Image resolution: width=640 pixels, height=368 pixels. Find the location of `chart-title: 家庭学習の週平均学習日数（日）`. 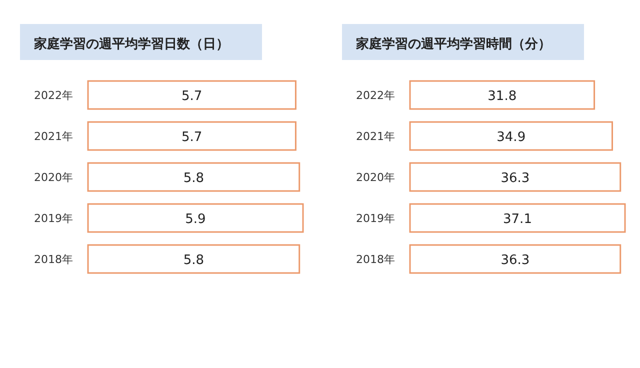

chart-title: 家庭学習の週平均学習日数（日） is located at coordinates (131, 44).